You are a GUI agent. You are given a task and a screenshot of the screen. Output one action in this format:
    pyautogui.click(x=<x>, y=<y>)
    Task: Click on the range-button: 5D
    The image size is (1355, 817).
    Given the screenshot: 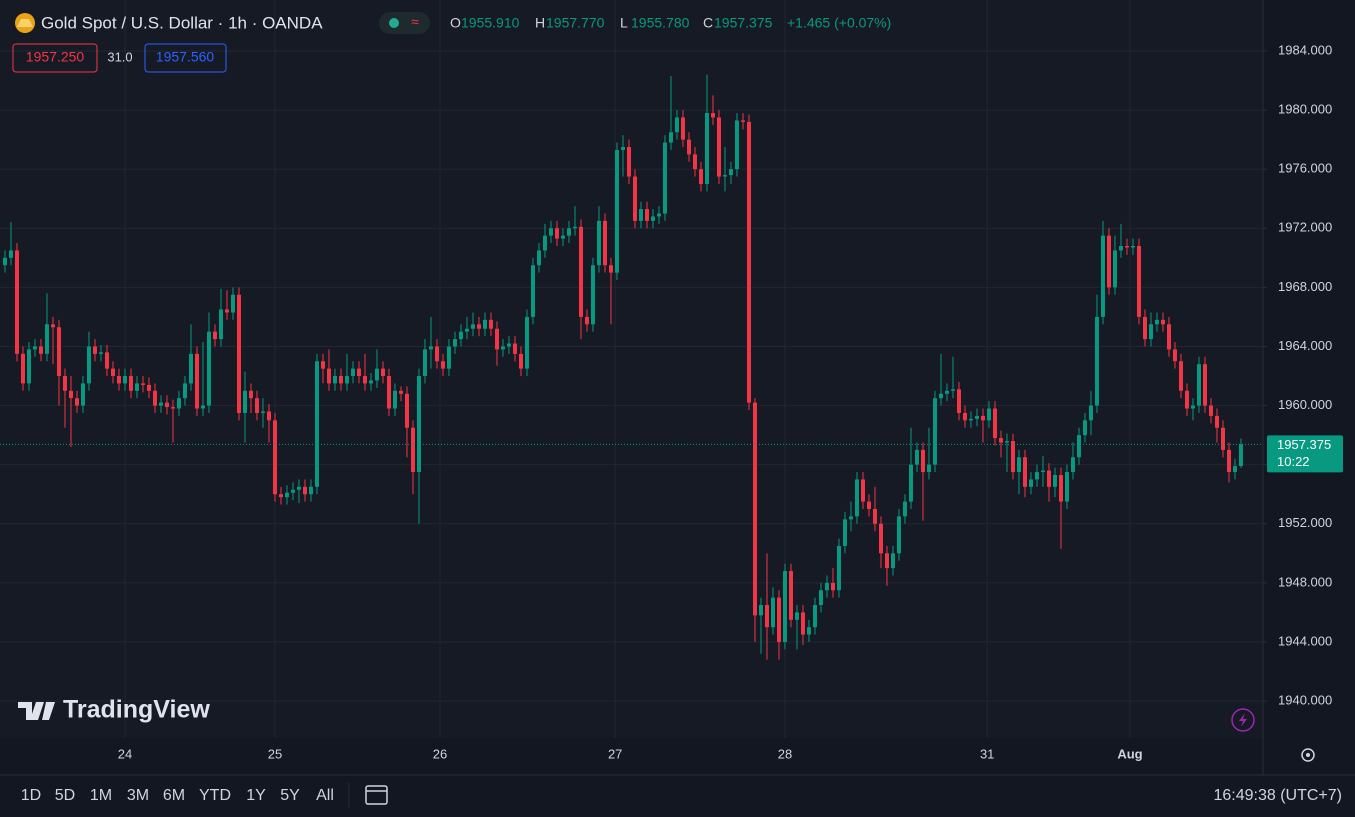 What is the action you would take?
    pyautogui.click(x=65, y=795)
    